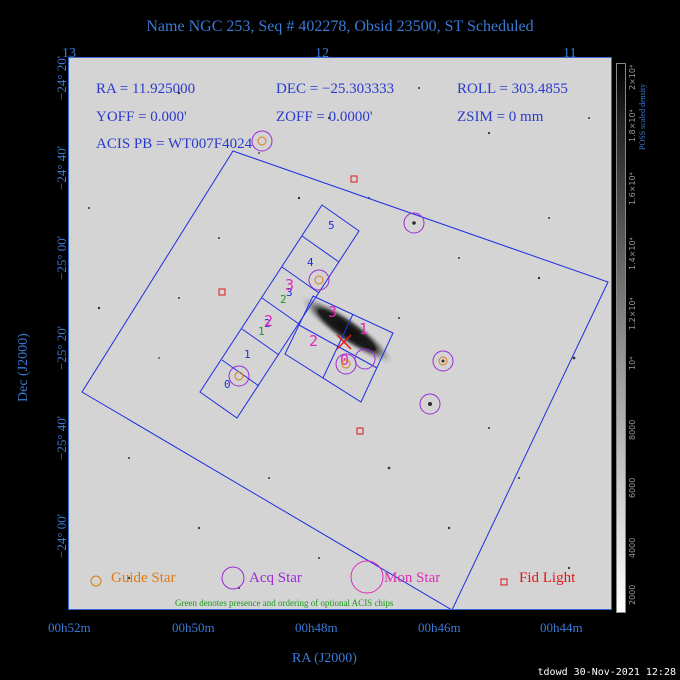 This screenshot has width=680, height=680. Describe the element at coordinates (313, 341) in the screenshot. I see `center-label-2: 2` at that location.